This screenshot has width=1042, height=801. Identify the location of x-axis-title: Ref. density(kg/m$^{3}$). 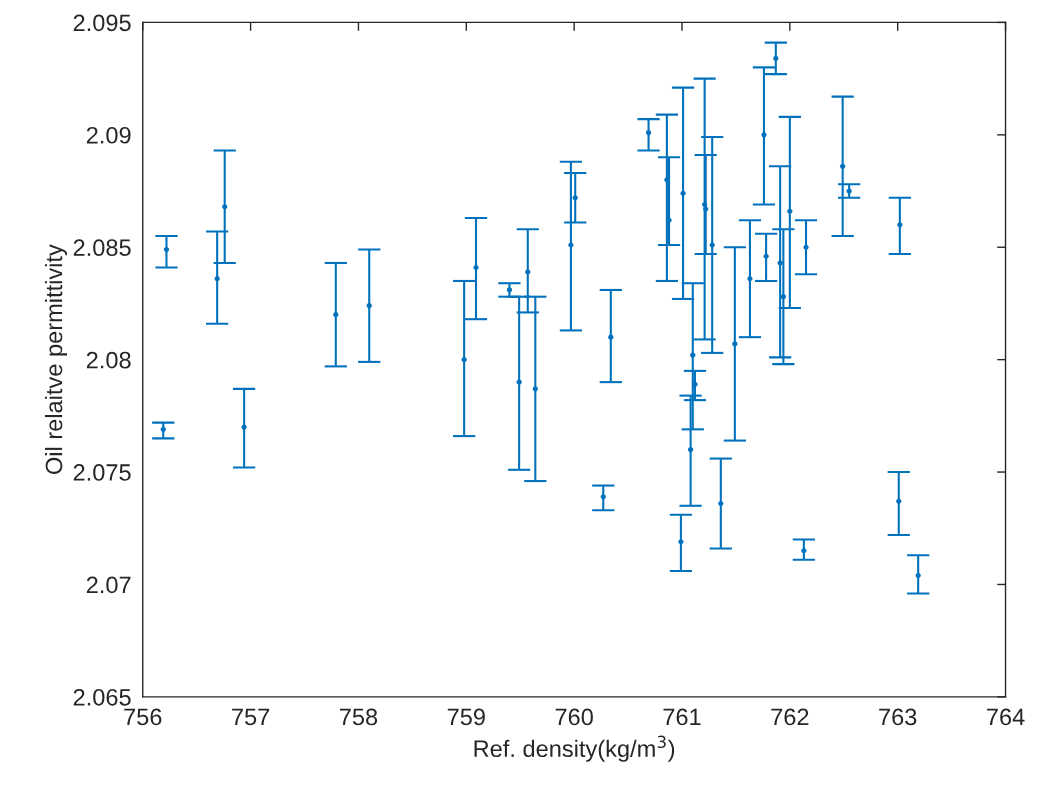
(574, 748).